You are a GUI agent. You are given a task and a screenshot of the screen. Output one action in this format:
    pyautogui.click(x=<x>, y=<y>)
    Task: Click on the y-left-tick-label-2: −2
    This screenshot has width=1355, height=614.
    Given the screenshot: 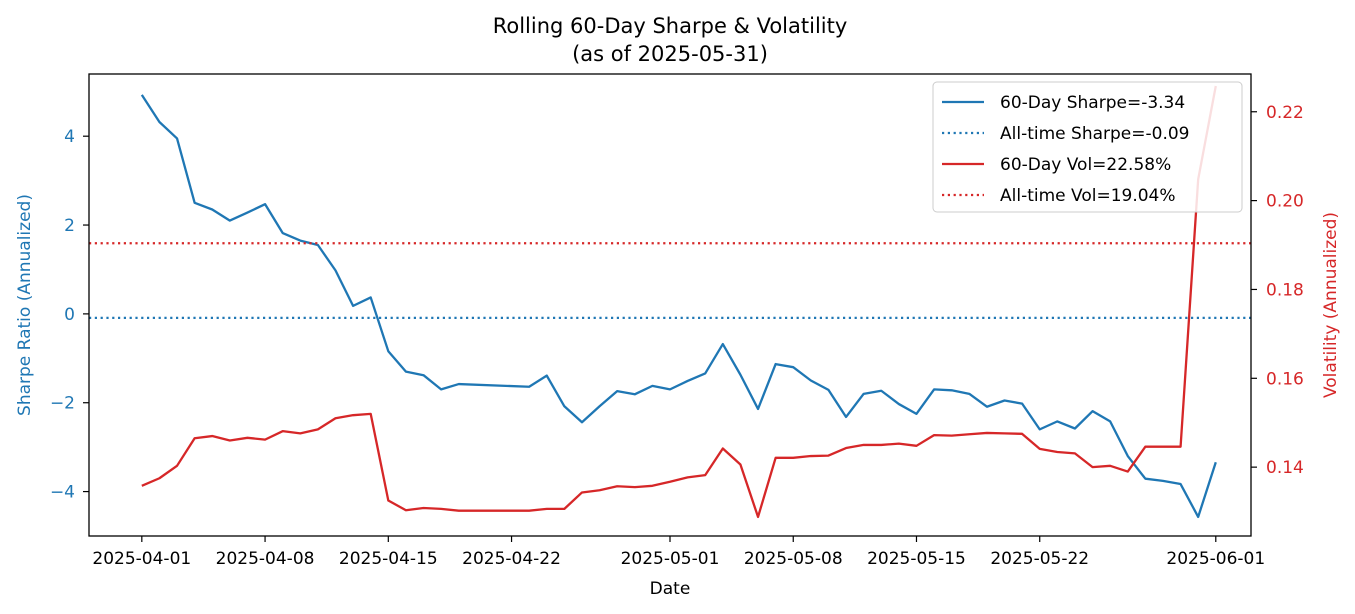 What is the action you would take?
    pyautogui.click(x=62, y=404)
    